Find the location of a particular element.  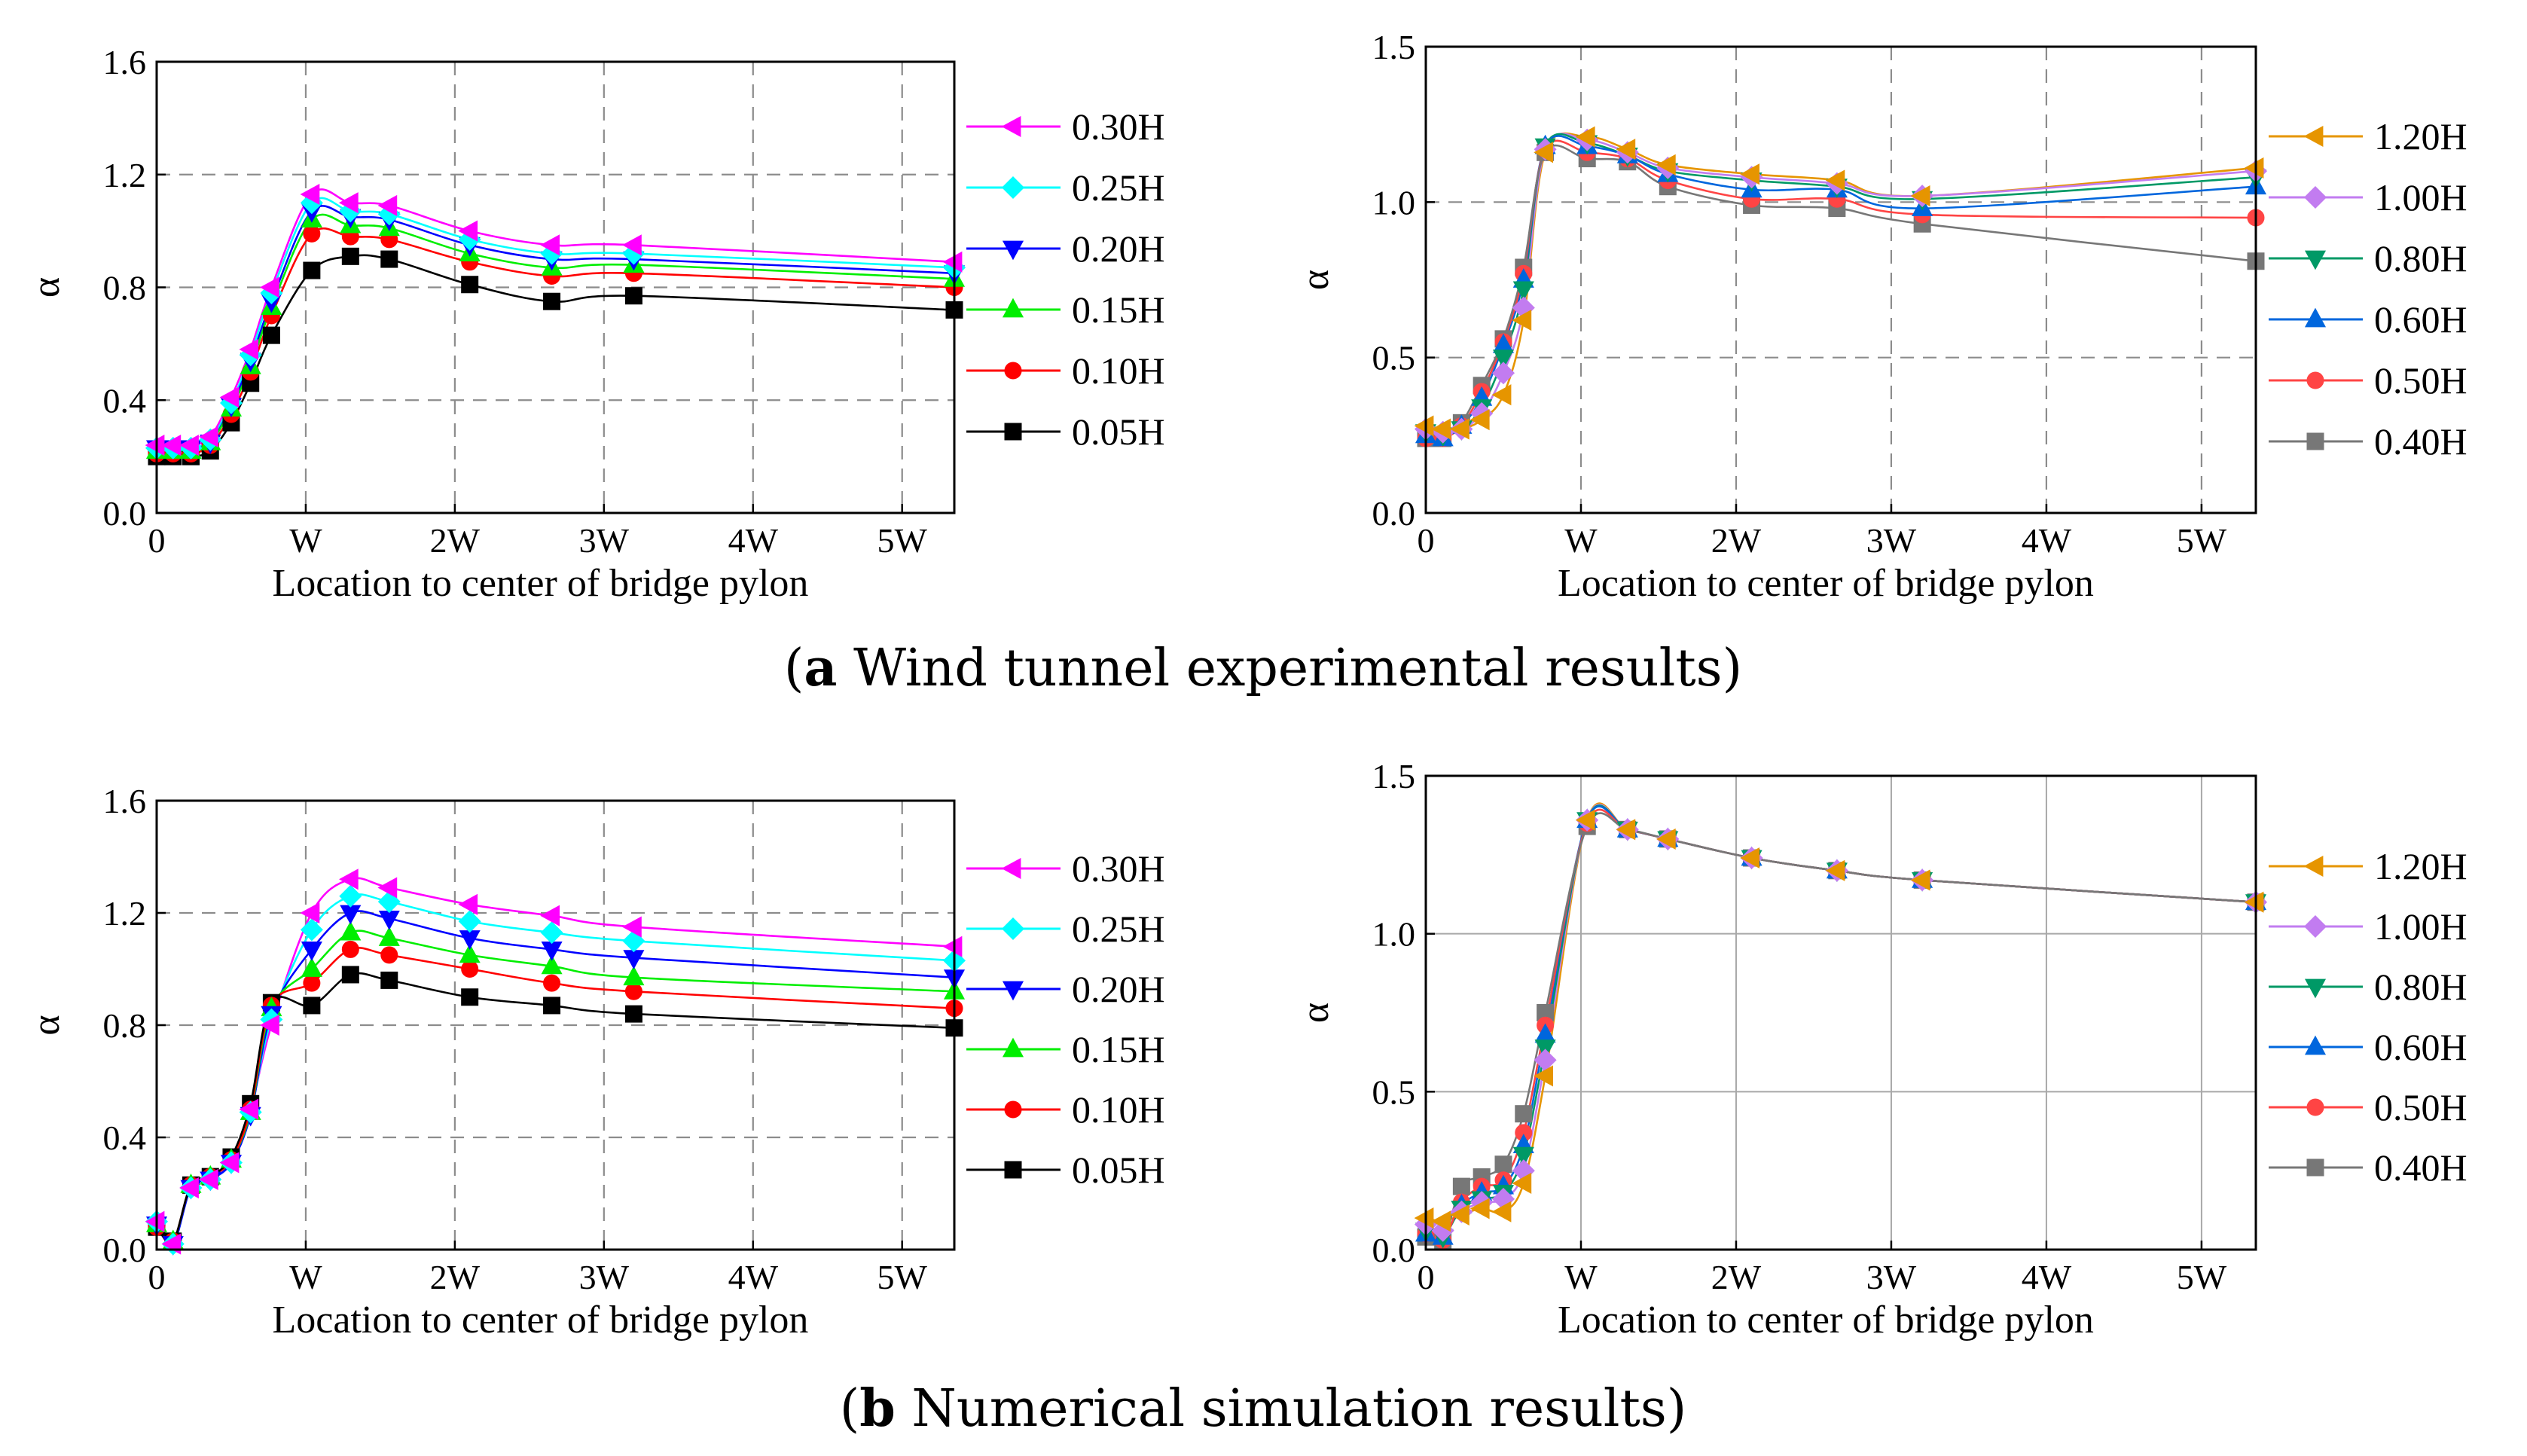

legend-item: 0.40H is located at coordinates (2368, 1167).